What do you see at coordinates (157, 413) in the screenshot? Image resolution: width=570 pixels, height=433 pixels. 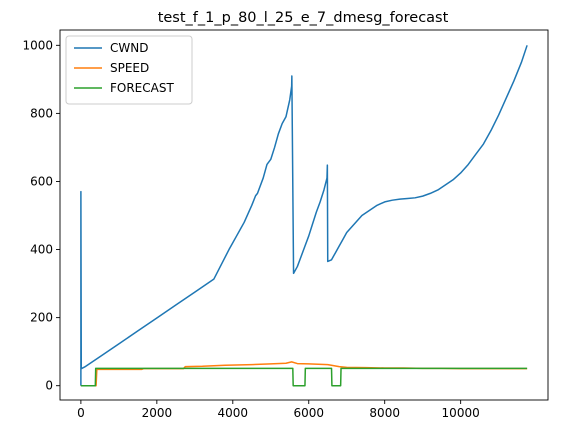 I see `x-tick-label: 2000` at bounding box center [157, 413].